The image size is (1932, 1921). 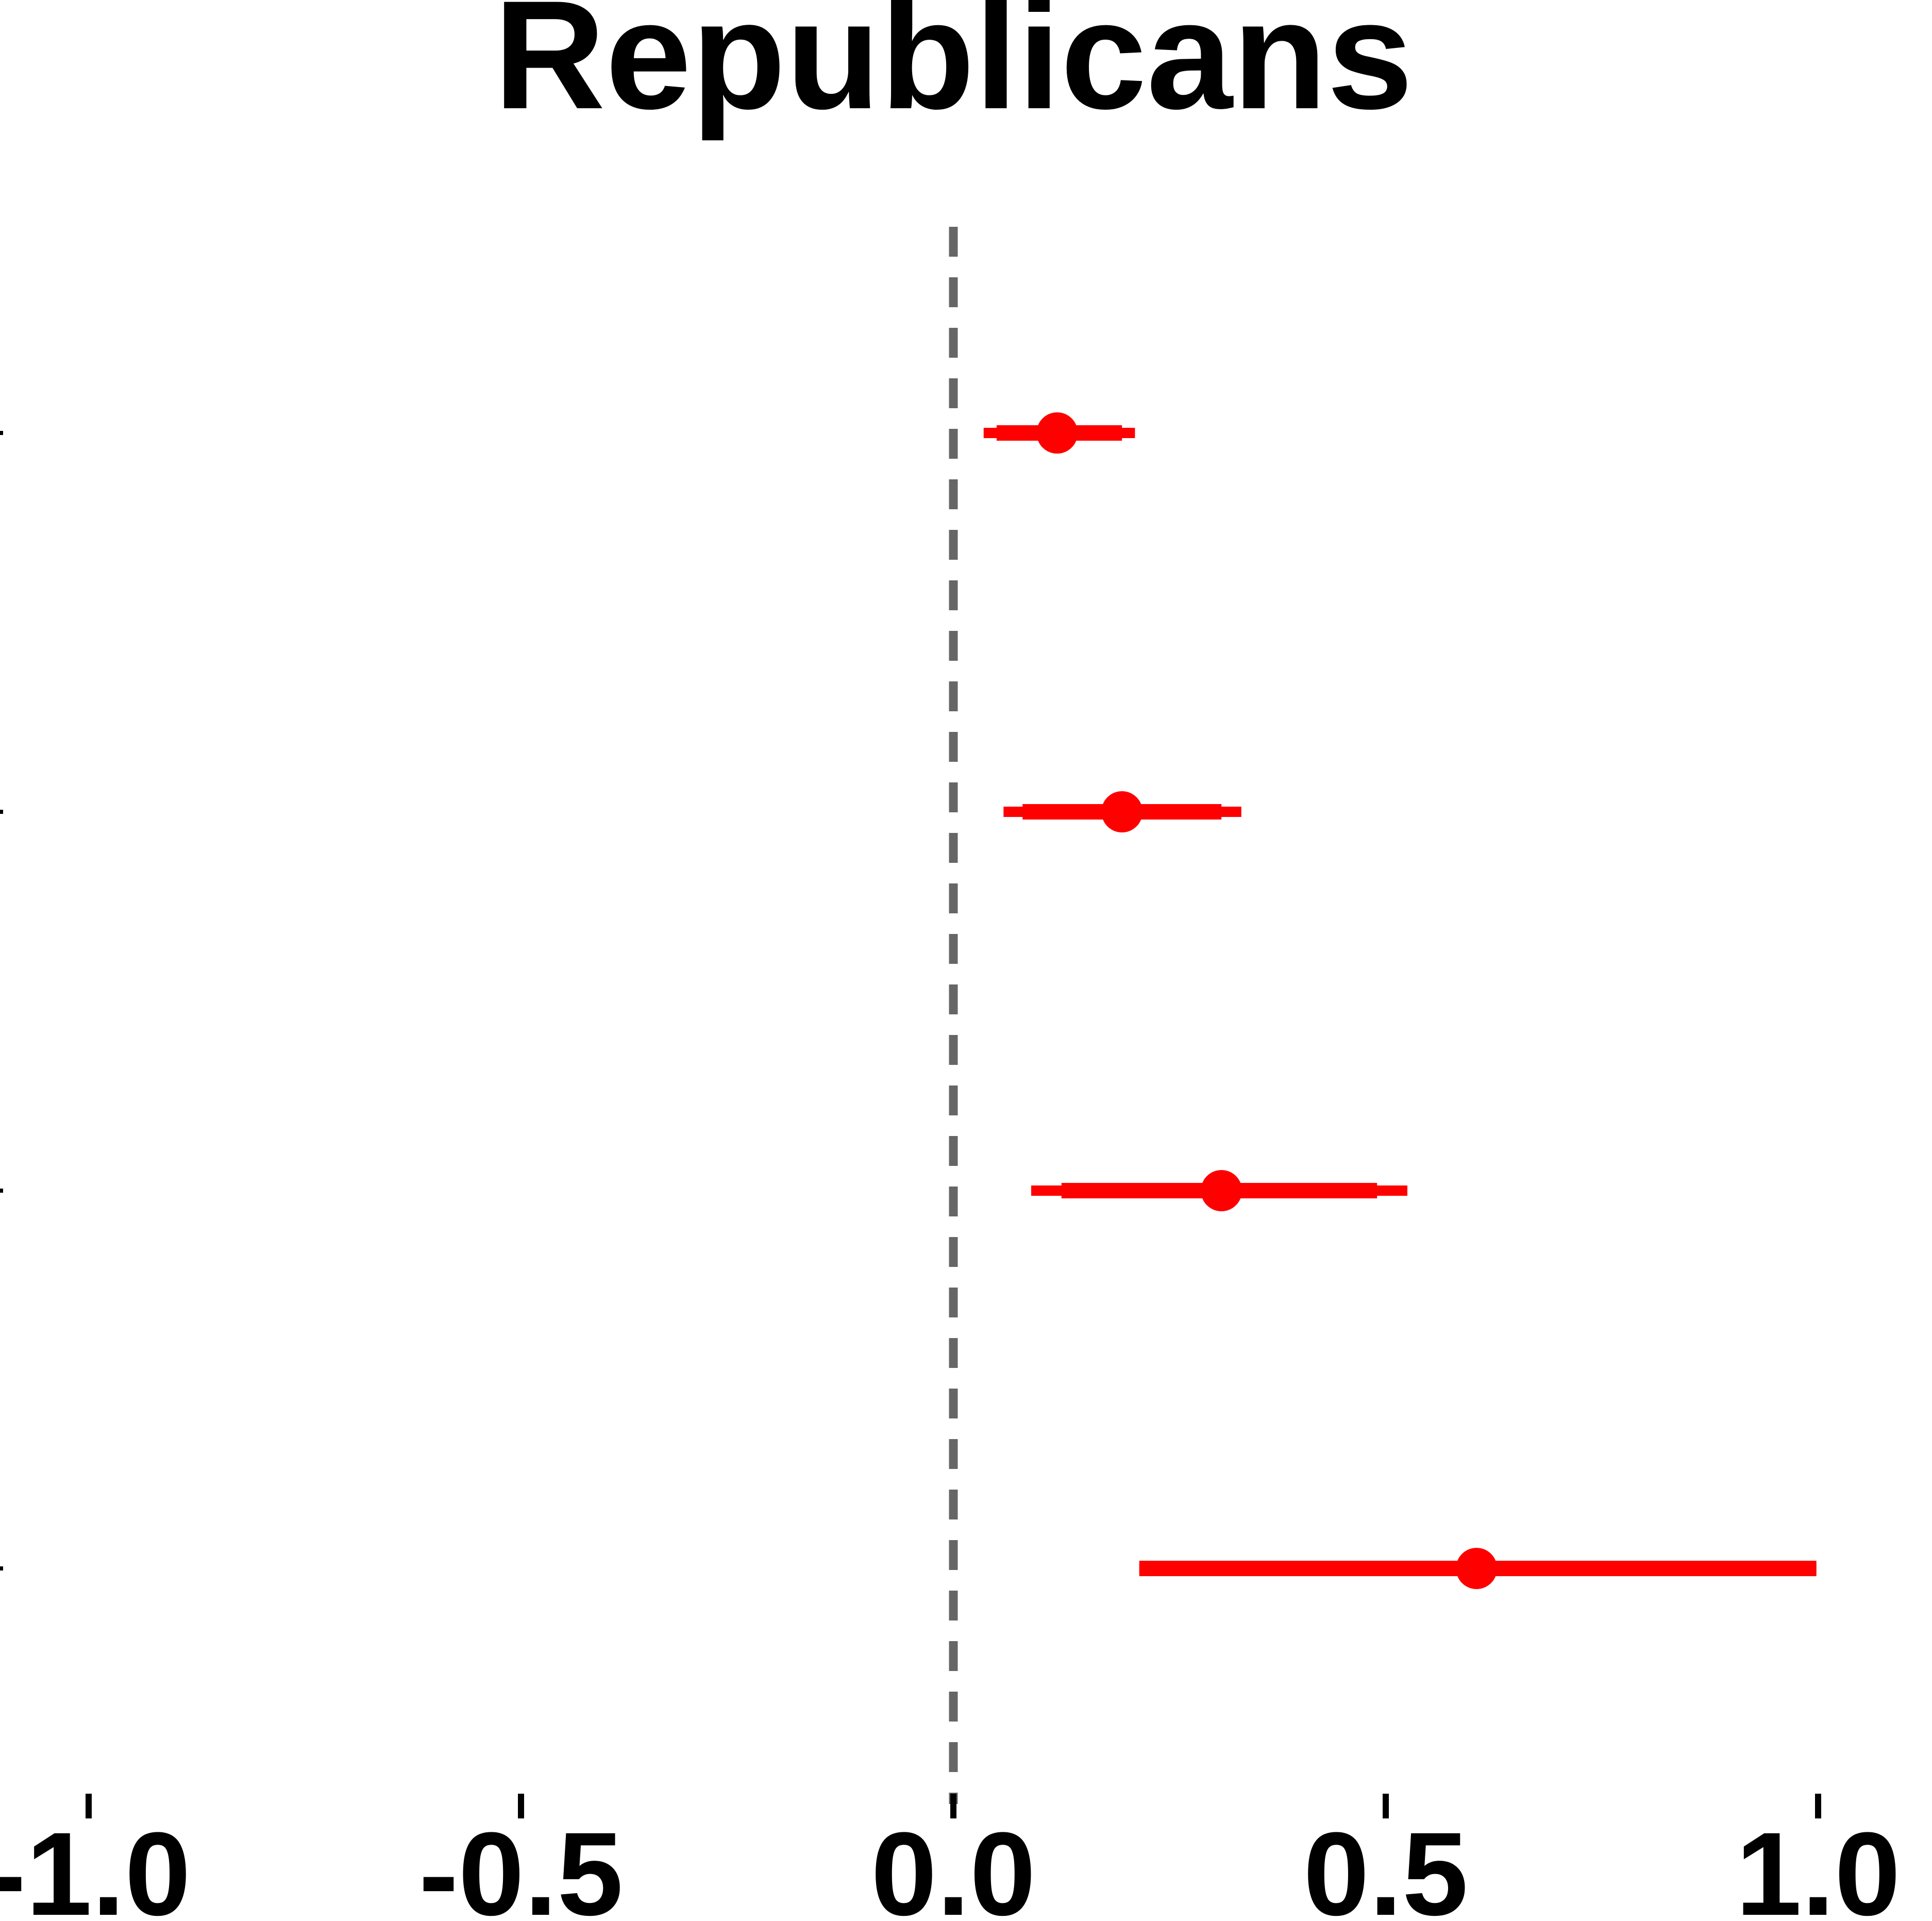 I want to click on x-tick-label: 1.0, so click(x=1818, y=1865).